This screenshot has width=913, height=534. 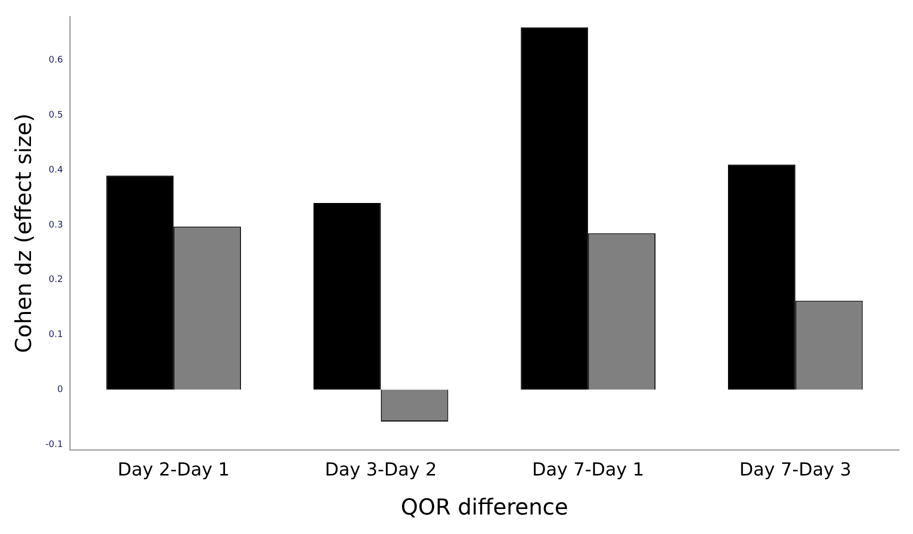 I want to click on y-tick-label: 0, so click(x=60, y=389).